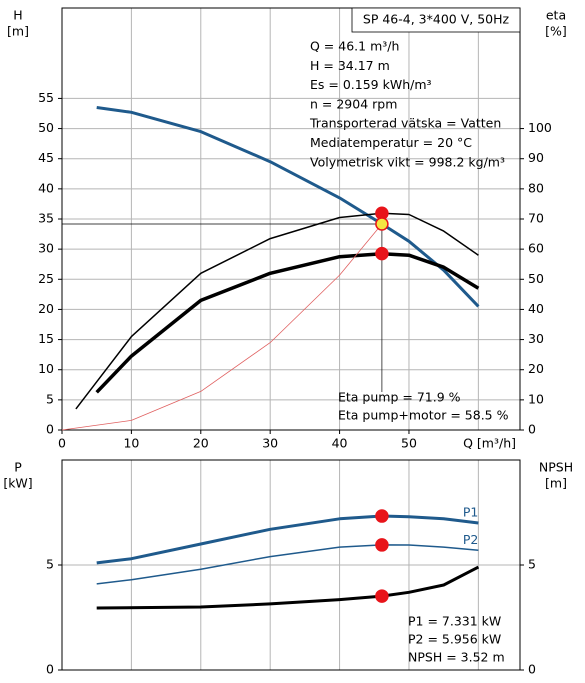  What do you see at coordinates (536, 338) in the screenshot?
I see `y2-tick-label: 30` at bounding box center [536, 338].